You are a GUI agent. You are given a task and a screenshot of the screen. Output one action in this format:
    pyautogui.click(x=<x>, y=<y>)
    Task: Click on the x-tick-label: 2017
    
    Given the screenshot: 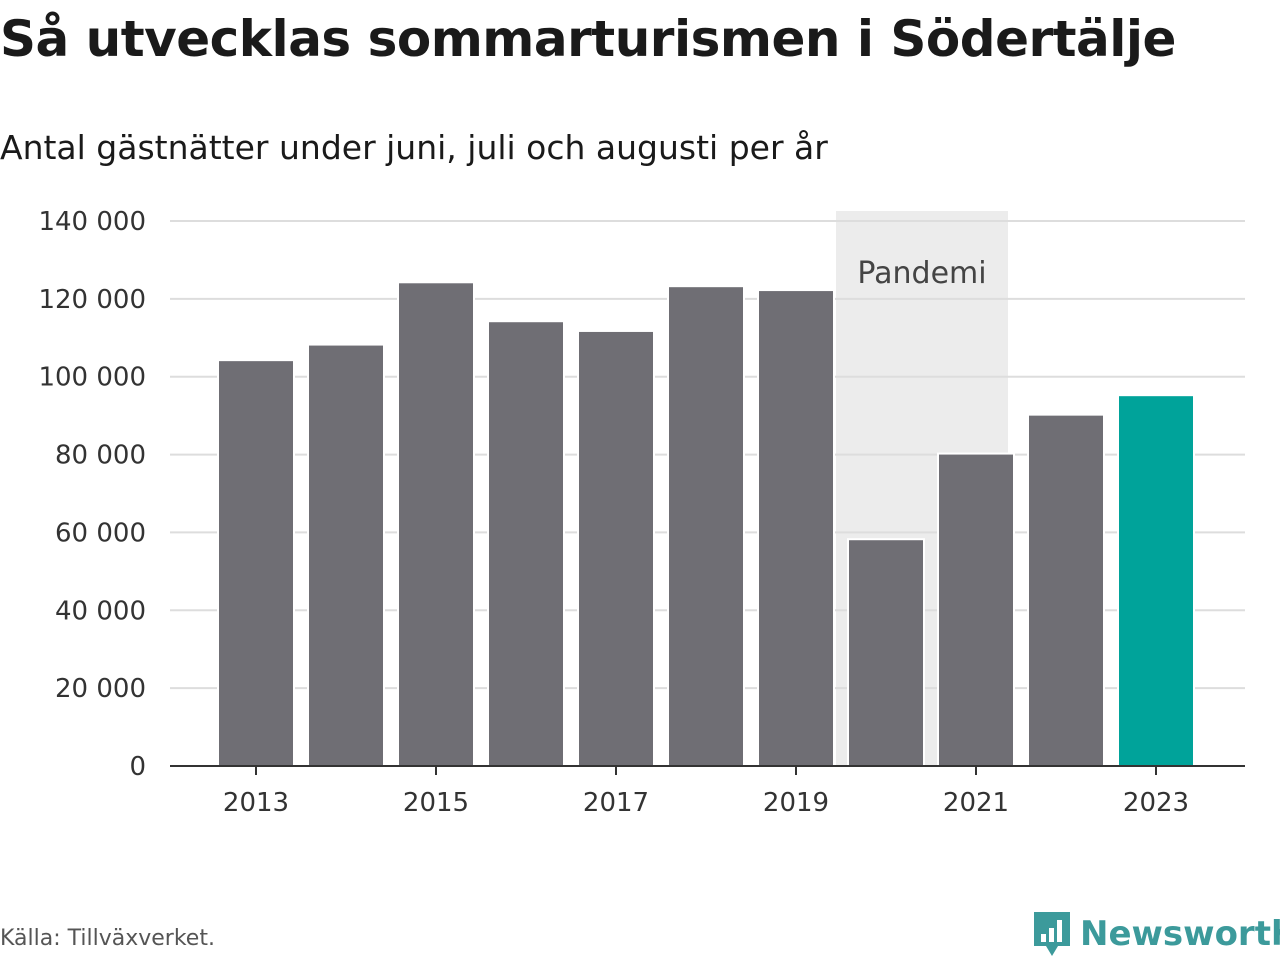 What is the action you would take?
    pyautogui.click(x=616, y=803)
    